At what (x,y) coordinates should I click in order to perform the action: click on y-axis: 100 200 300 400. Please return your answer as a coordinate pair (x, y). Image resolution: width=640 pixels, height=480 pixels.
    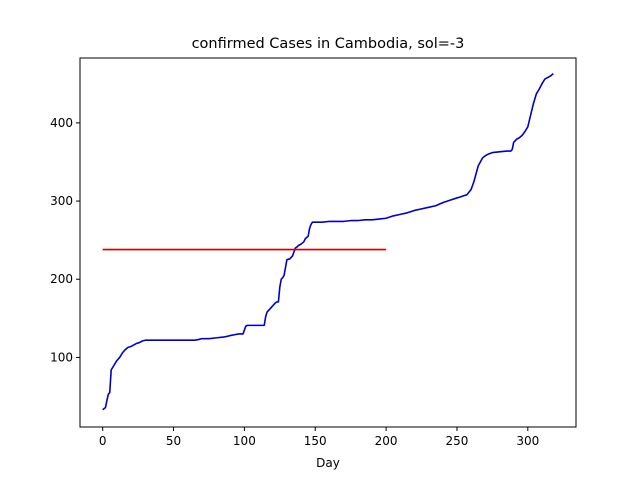
    Looking at the image, I should click on (65, 240).